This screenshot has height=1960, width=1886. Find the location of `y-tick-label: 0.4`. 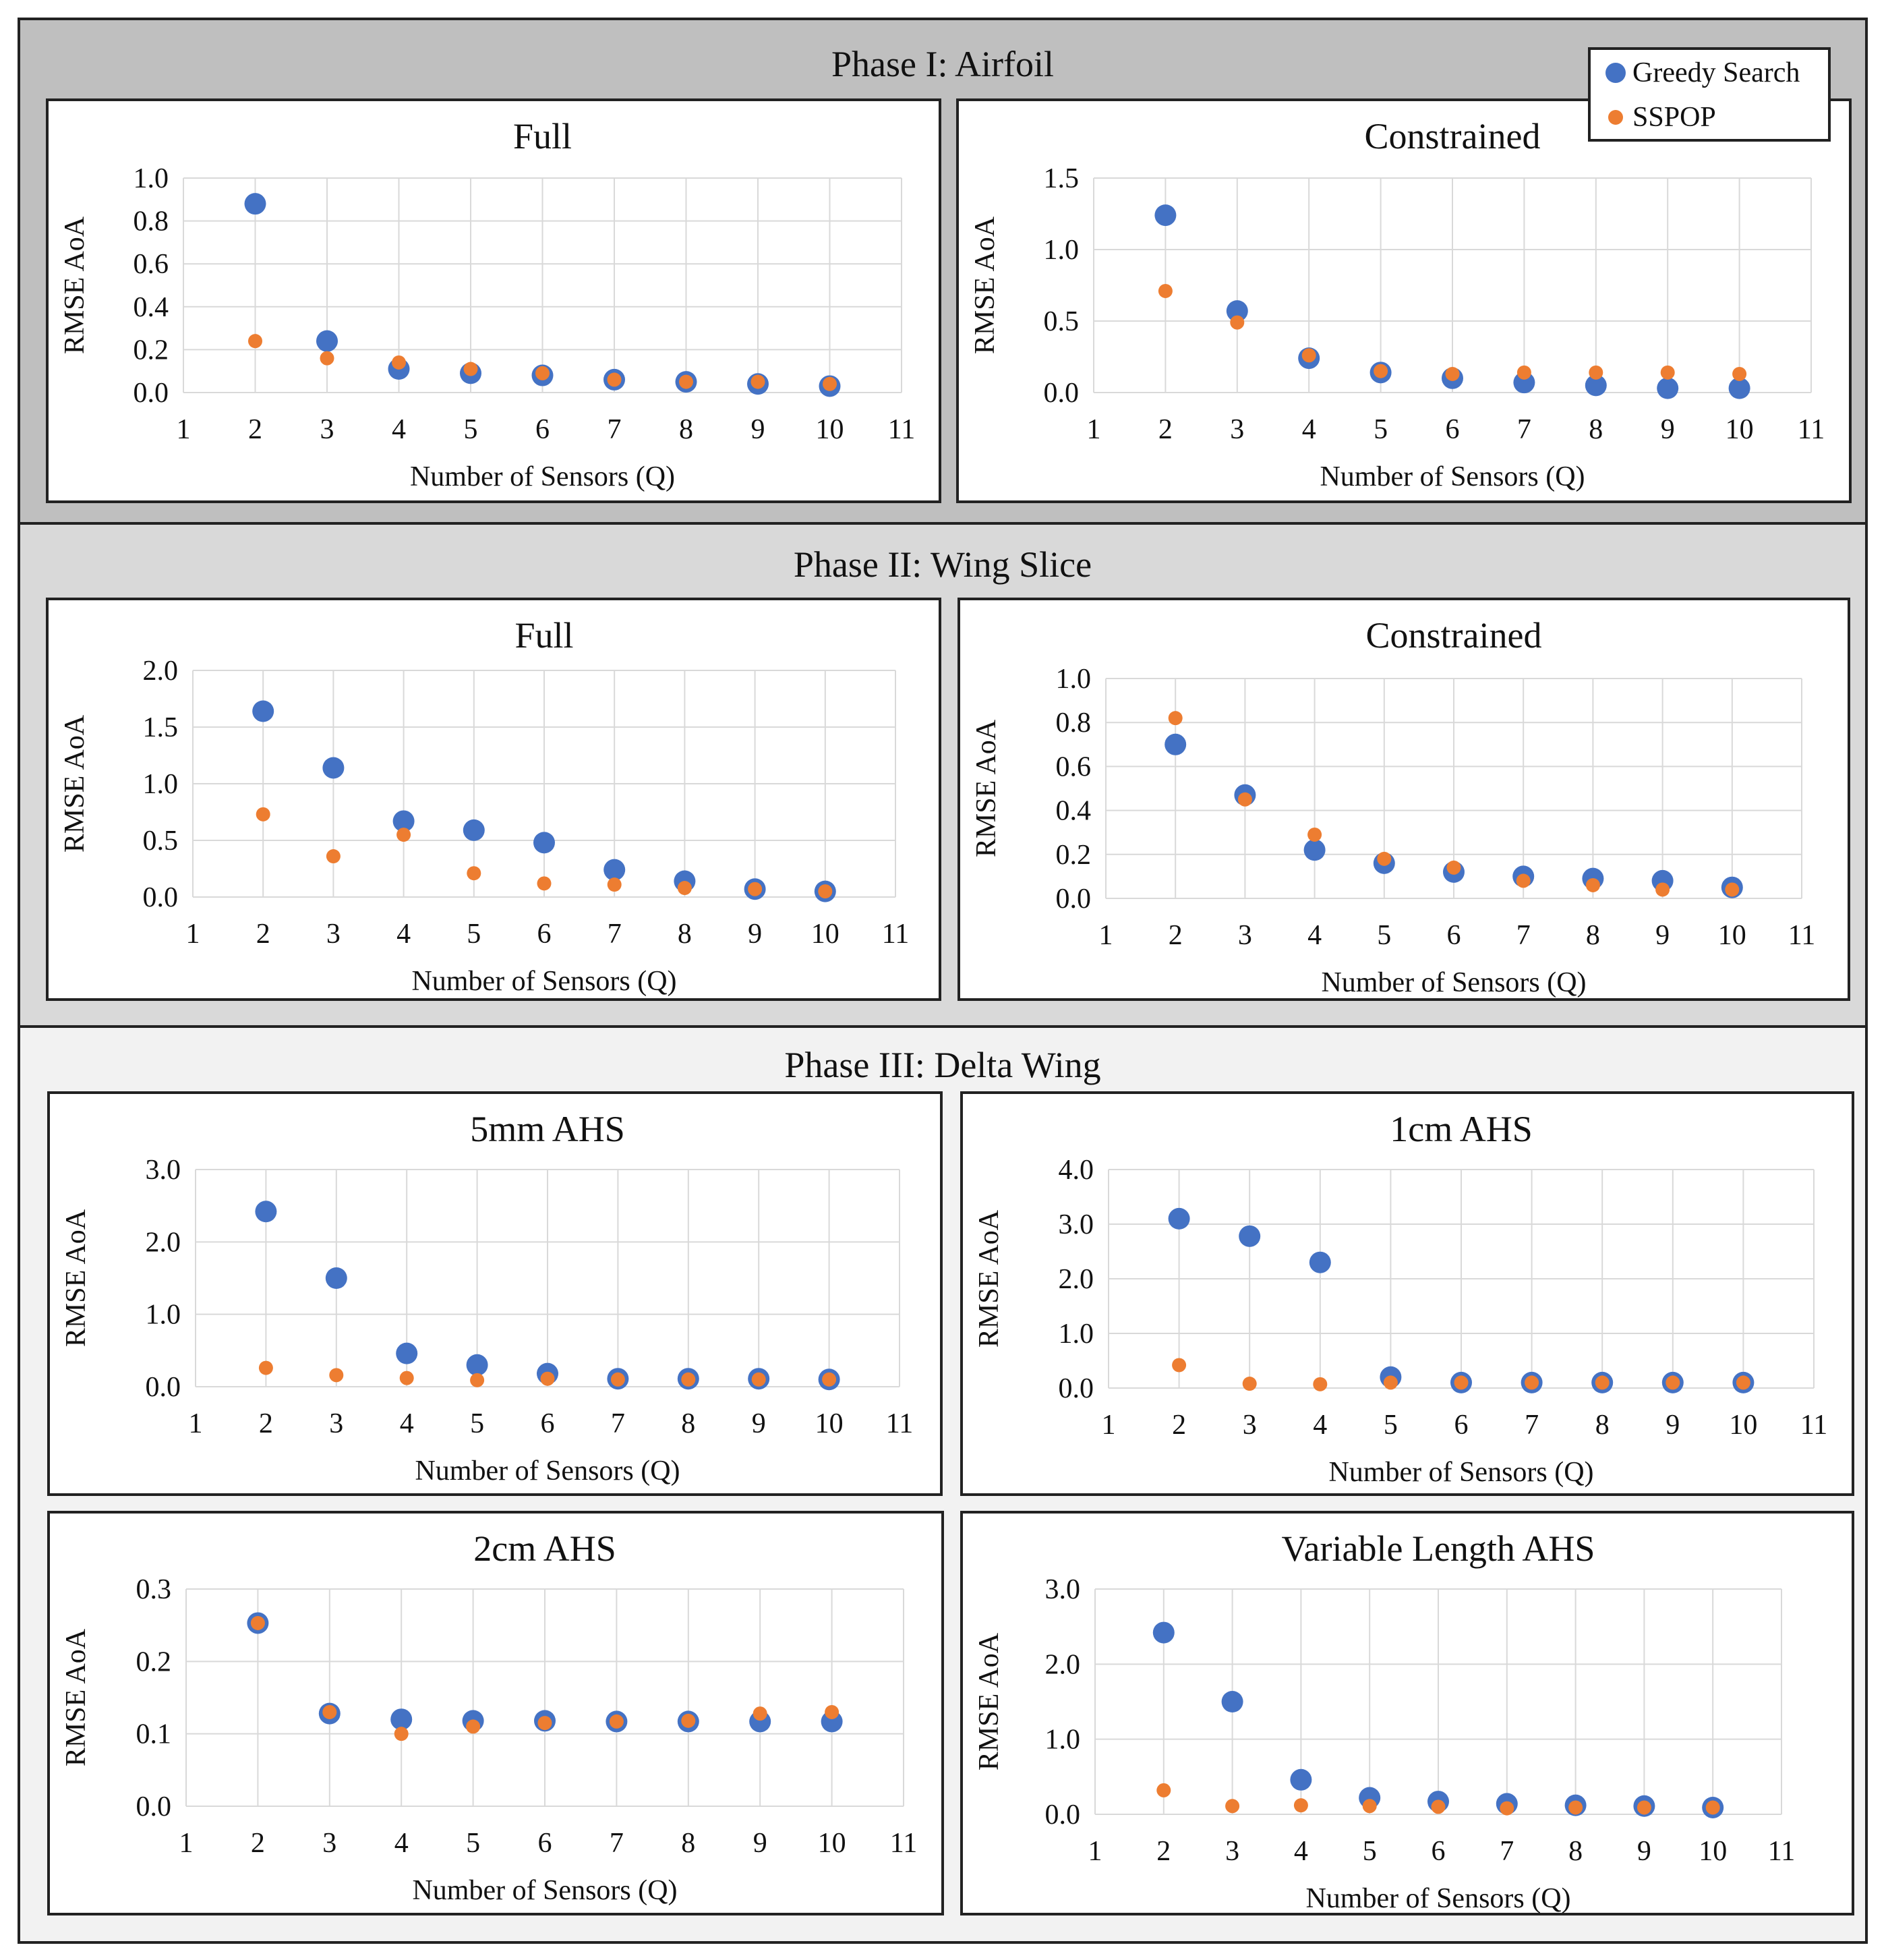

y-tick-label: 0.4 is located at coordinates (151, 307).